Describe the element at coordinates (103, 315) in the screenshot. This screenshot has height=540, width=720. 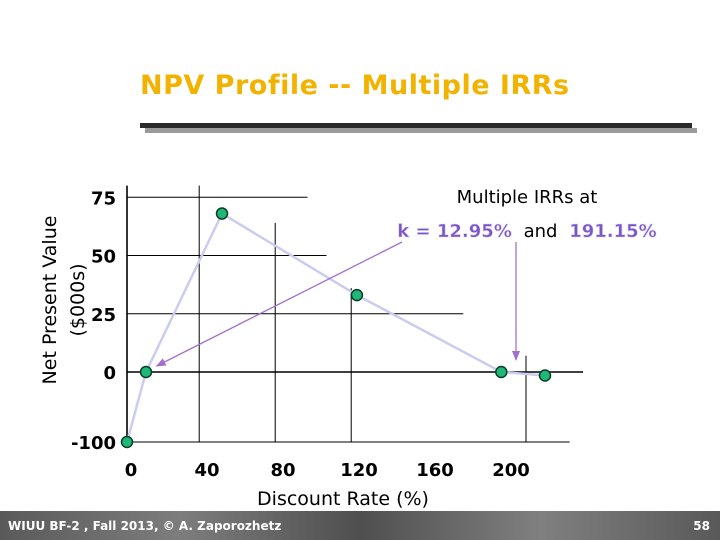
I see `y-tick-label: 25` at that location.